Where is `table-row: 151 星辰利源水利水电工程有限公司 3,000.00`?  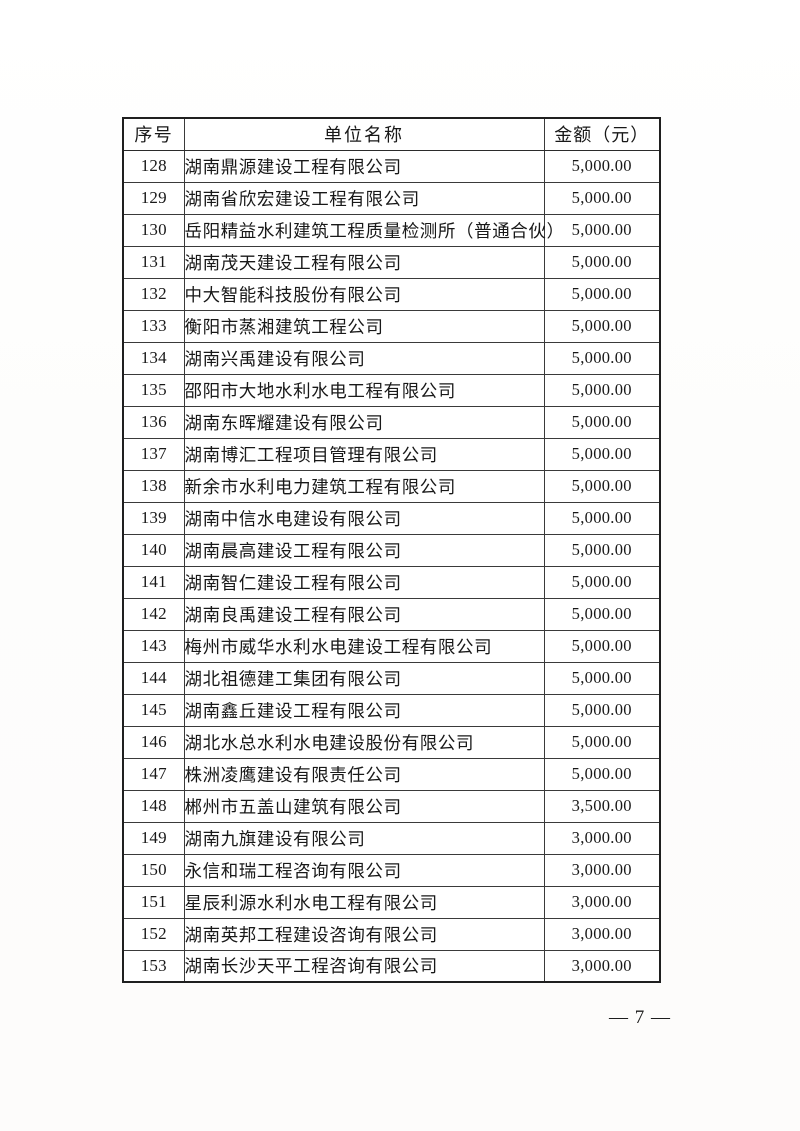
table-row: 151 星辰利源水利水电工程有限公司 3,000.00 is located at coordinates (391, 902).